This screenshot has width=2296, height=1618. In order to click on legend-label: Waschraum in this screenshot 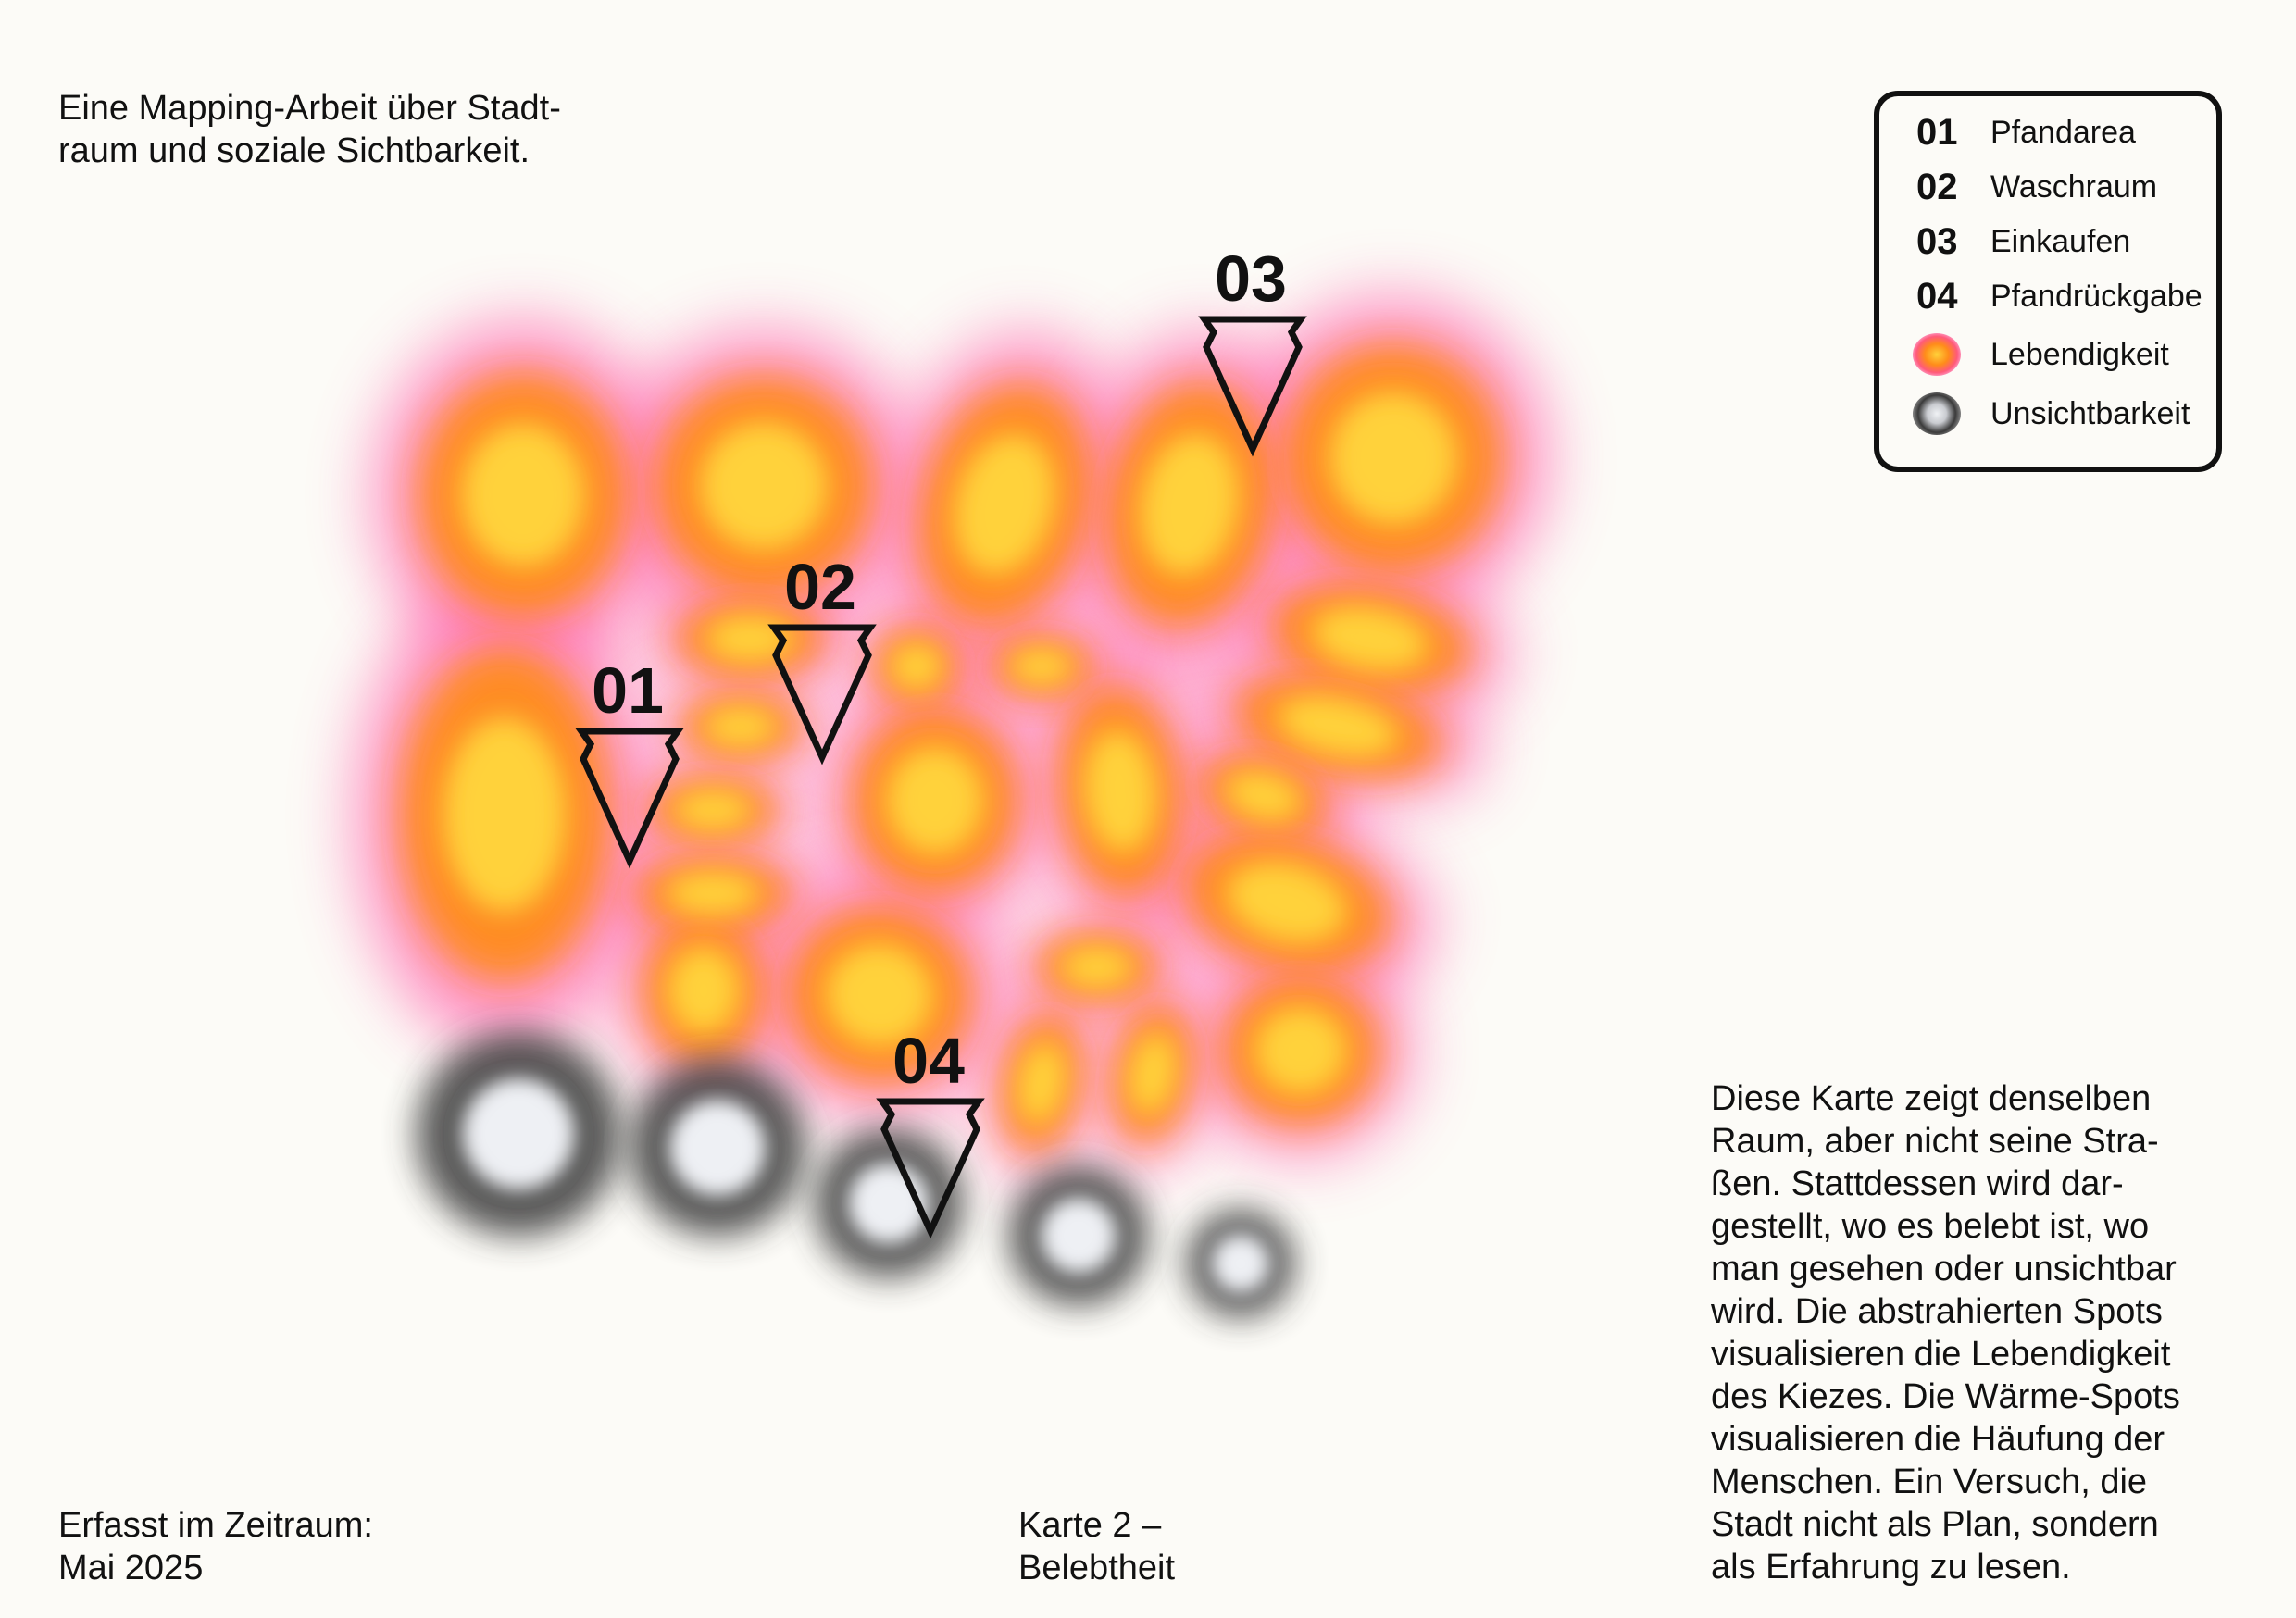, I will do `click(2074, 187)`.